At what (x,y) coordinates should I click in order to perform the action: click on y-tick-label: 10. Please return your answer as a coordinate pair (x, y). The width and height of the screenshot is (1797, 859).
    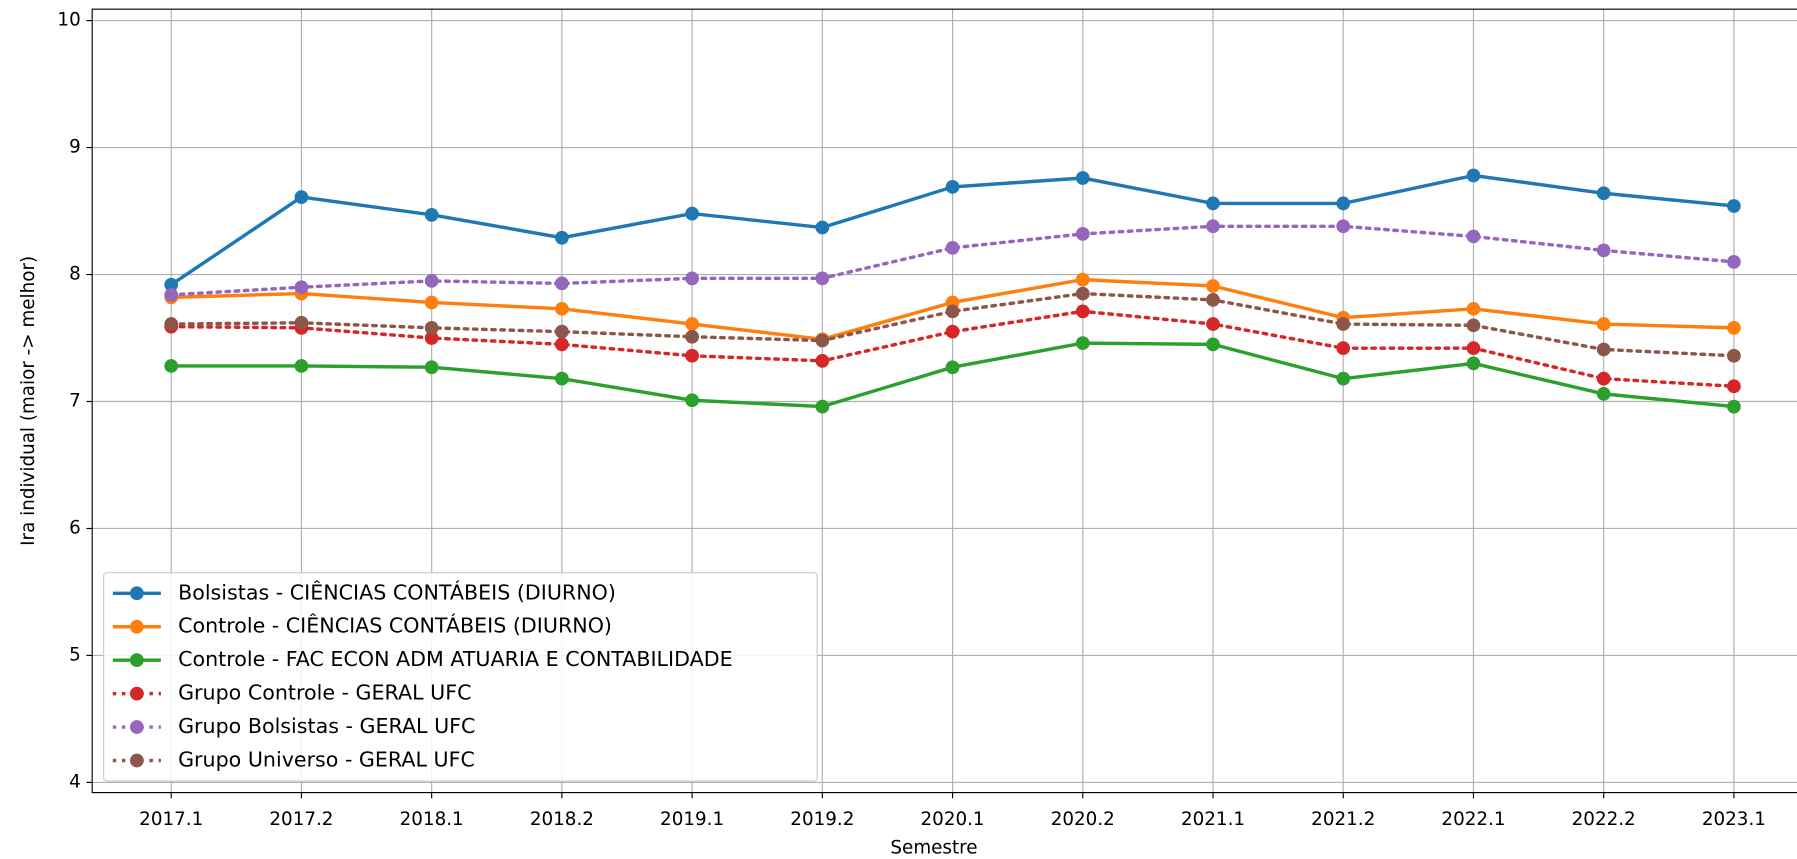
    Looking at the image, I should click on (68, 20).